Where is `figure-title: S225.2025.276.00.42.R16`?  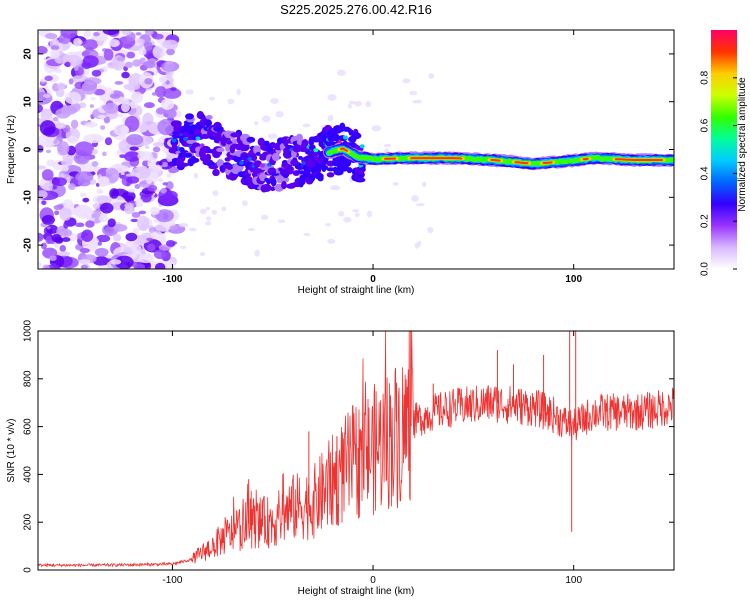 figure-title: S225.2025.276.00.42.R16 is located at coordinates (356, 9).